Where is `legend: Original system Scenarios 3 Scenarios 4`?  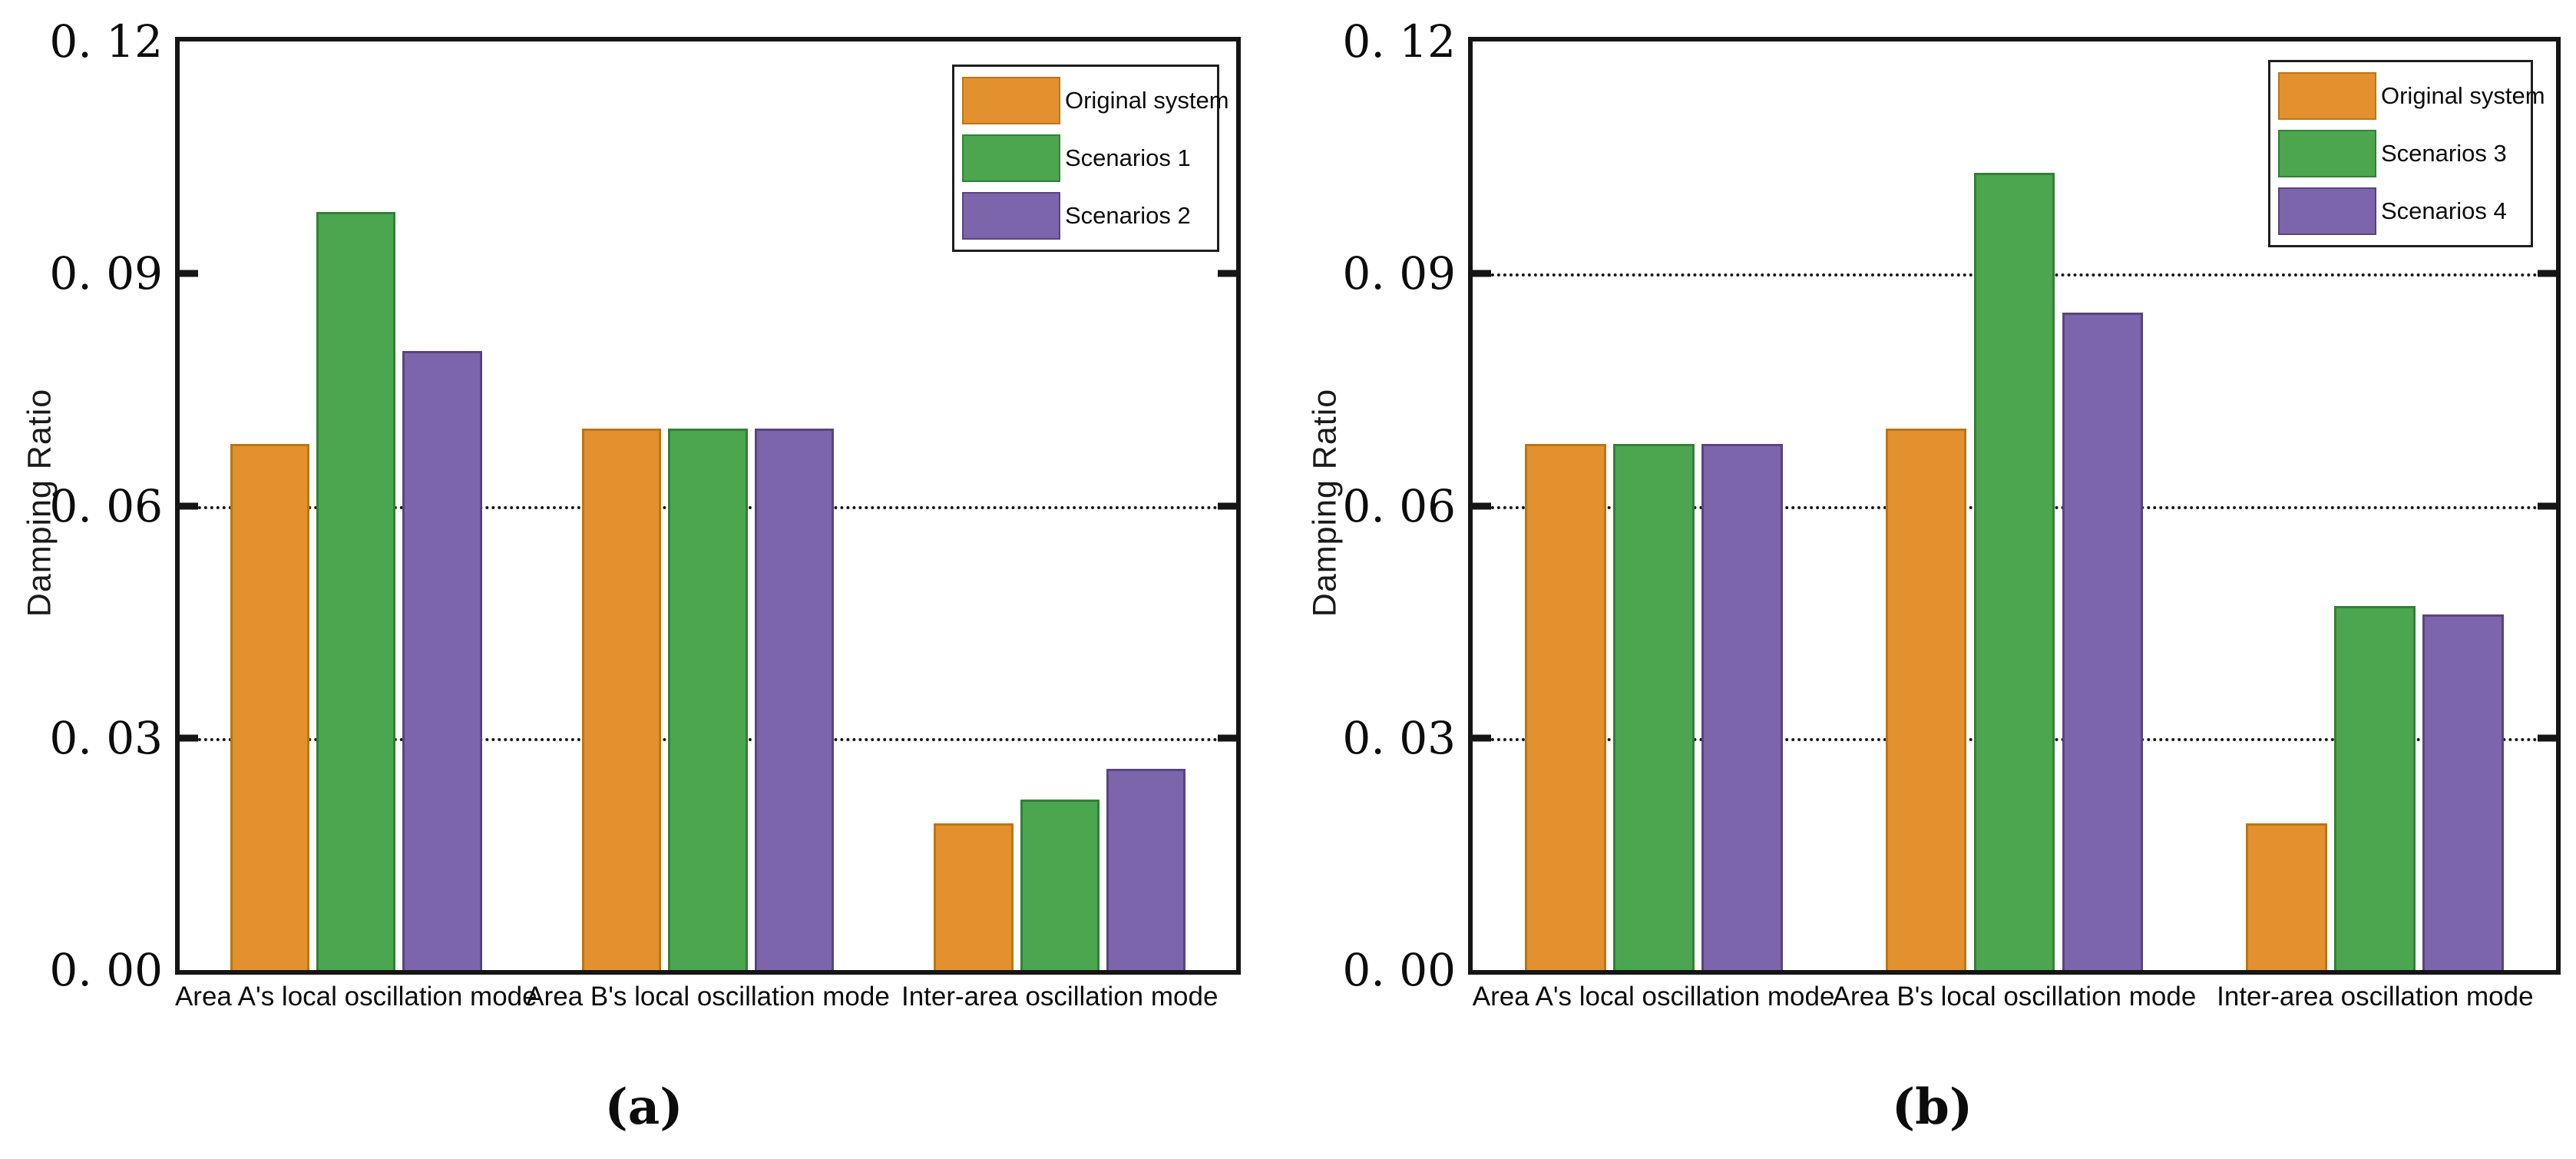
legend: Original system Scenarios 3 Scenarios 4 is located at coordinates (2406, 154).